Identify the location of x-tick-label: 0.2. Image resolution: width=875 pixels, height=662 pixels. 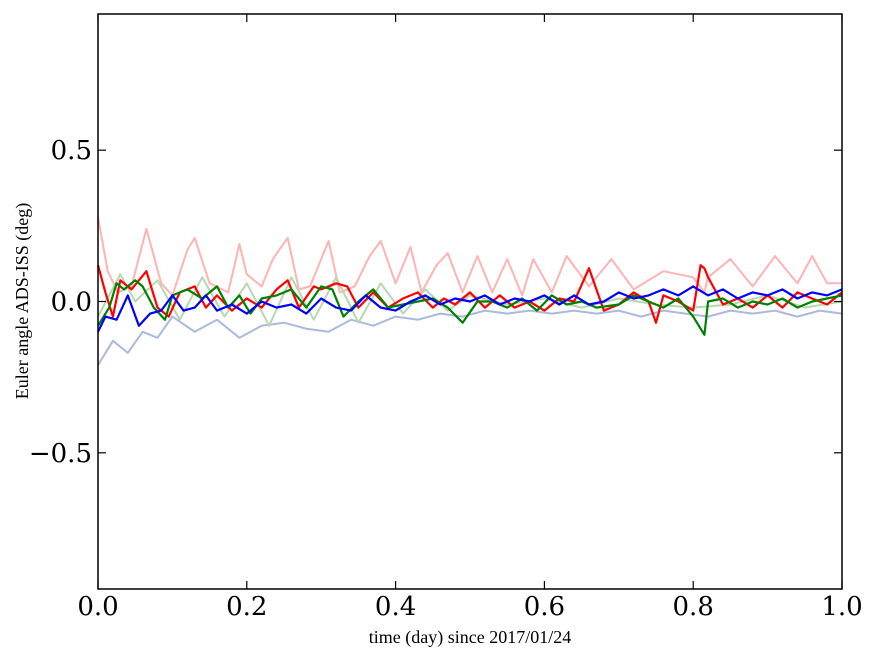
(246, 607).